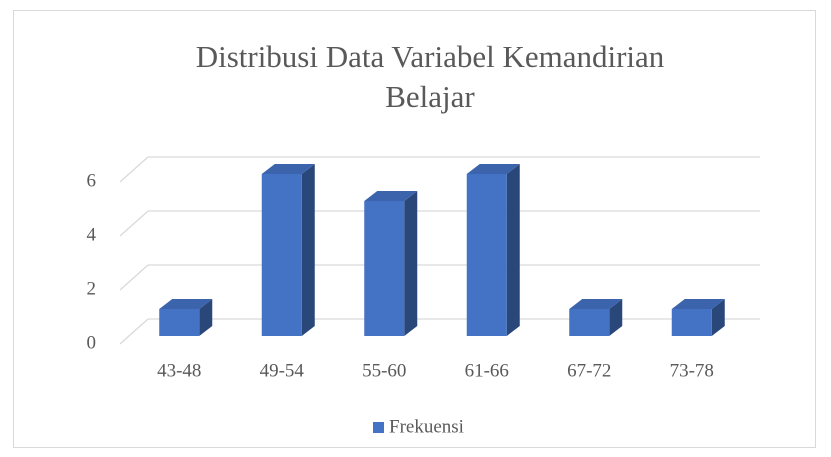 The width and height of the screenshot is (831, 457). Describe the element at coordinates (384, 370) in the screenshot. I see `x-tick-label: 55-60` at that location.